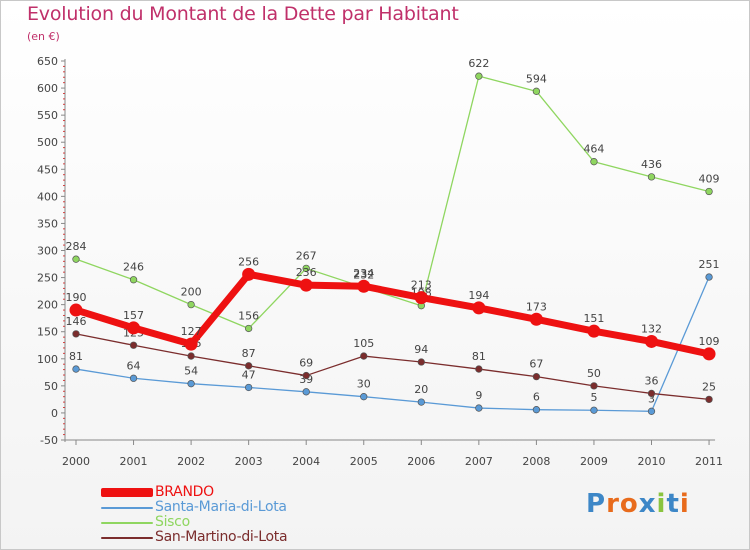  I want to click on y-tick-label: 650, so click(47, 61).